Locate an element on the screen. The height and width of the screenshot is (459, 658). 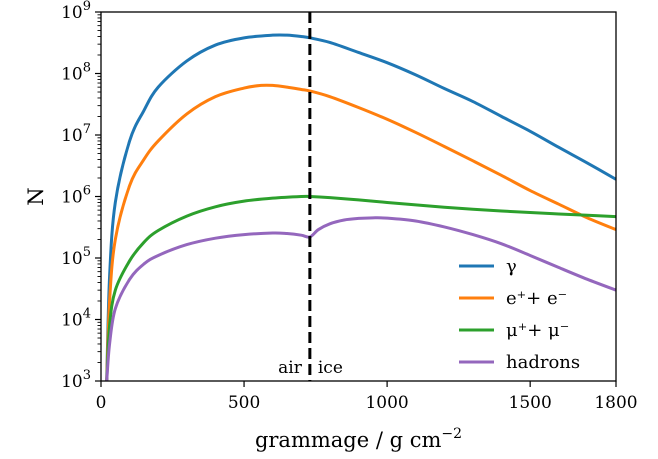
x-axis-ticks: 0 500 1000 1500 1800 is located at coordinates (367, 397).